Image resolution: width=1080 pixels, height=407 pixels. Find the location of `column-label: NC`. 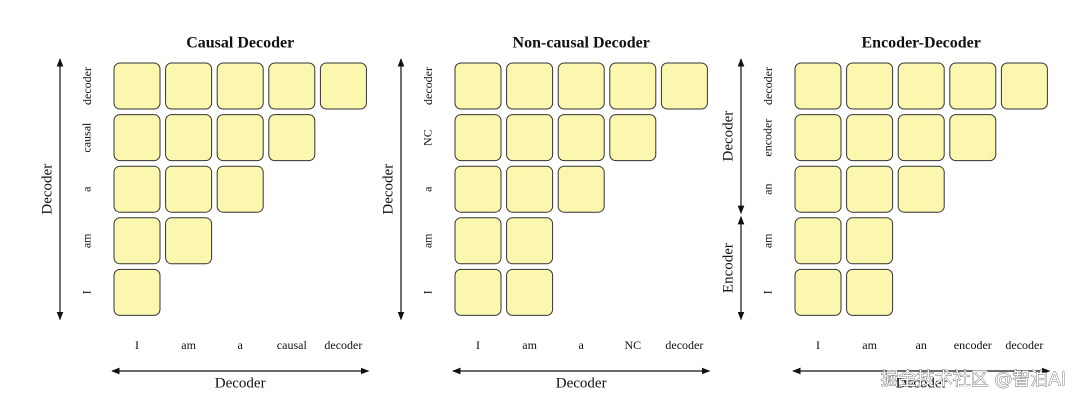

column-label: NC is located at coordinates (632, 345).